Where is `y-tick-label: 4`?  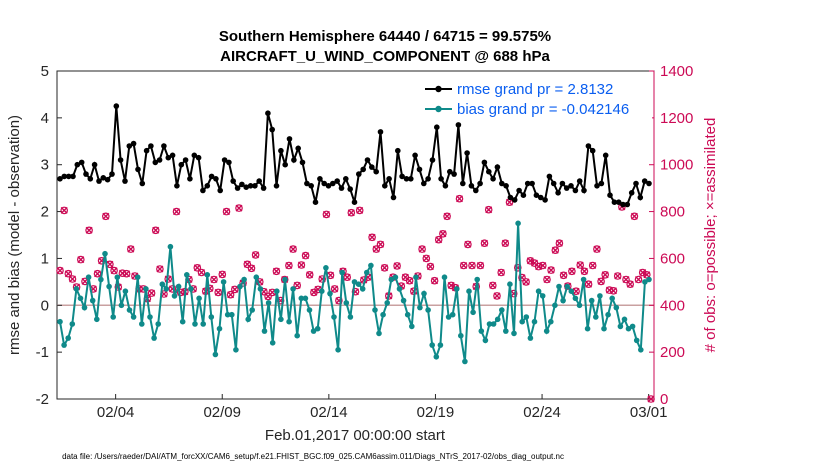 y-tick-label: 4 is located at coordinates (45, 118).